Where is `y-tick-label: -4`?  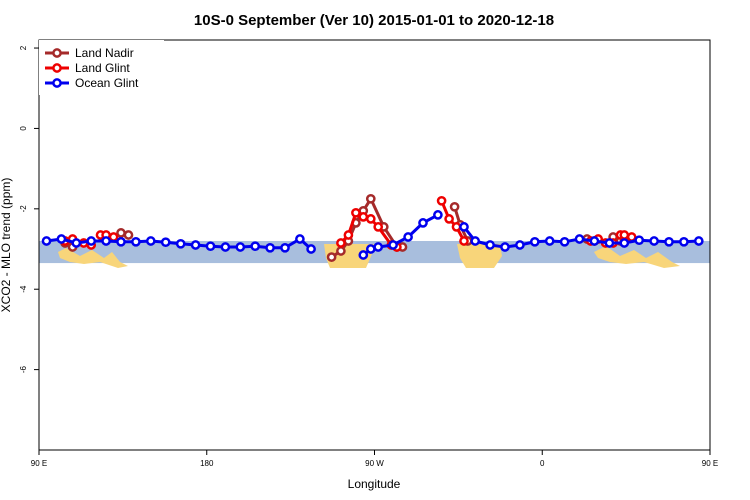
y-tick-label: -4 is located at coordinates (23, 289).